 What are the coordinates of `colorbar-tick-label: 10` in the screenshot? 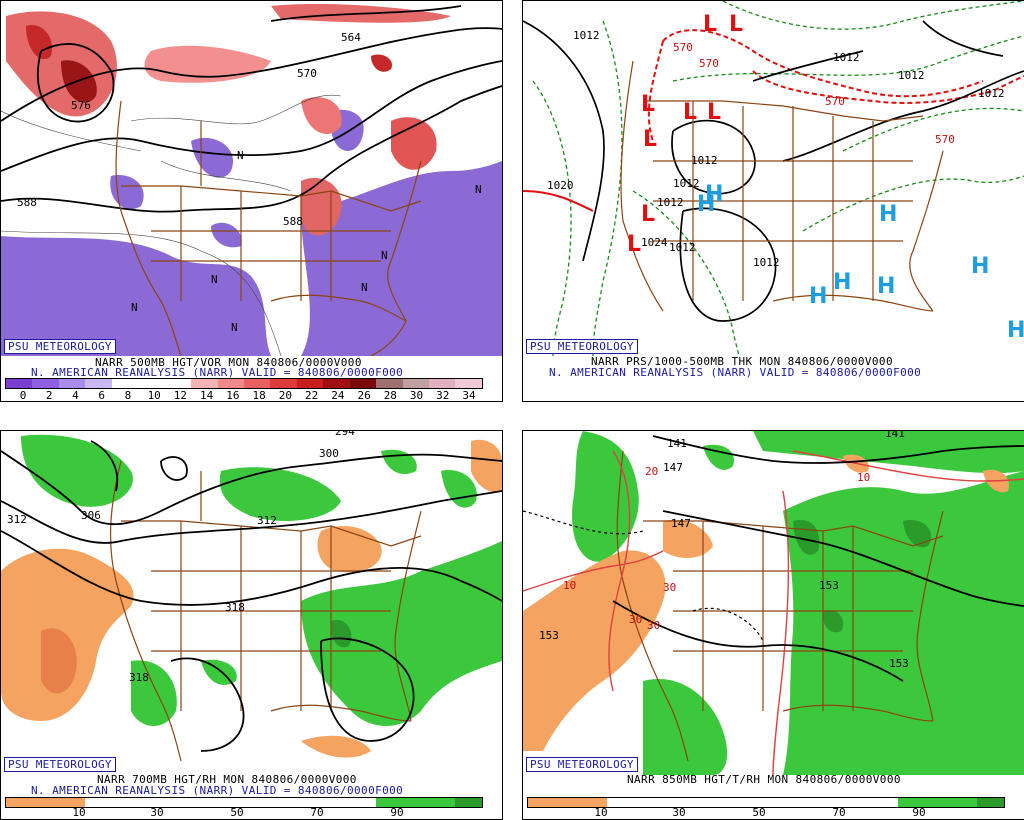 It's located at (154, 395).